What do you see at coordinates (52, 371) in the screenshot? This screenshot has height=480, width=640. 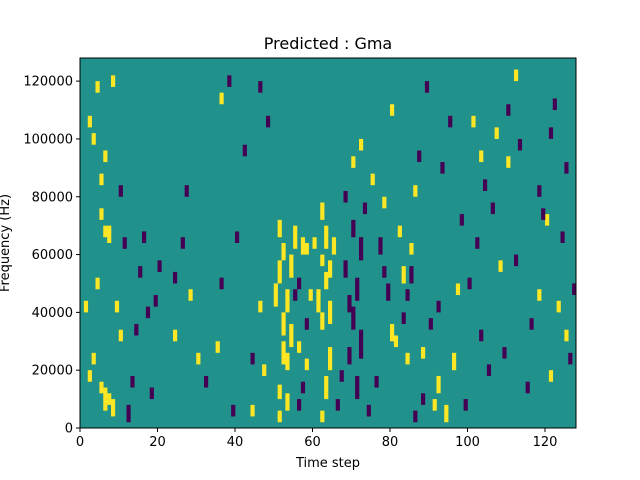 I see `y-tick-label: 20000` at bounding box center [52, 371].